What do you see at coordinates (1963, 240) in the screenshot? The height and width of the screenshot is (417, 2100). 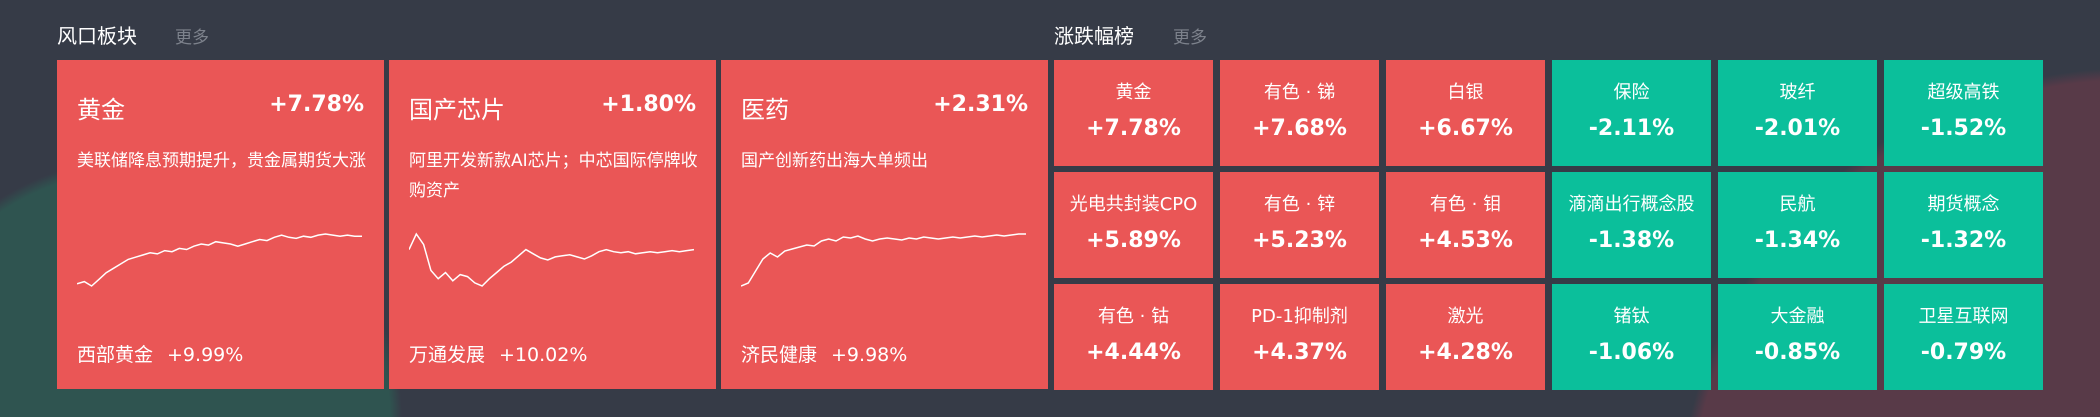 I see `rank-sector-change: -1.32%` at bounding box center [1963, 240].